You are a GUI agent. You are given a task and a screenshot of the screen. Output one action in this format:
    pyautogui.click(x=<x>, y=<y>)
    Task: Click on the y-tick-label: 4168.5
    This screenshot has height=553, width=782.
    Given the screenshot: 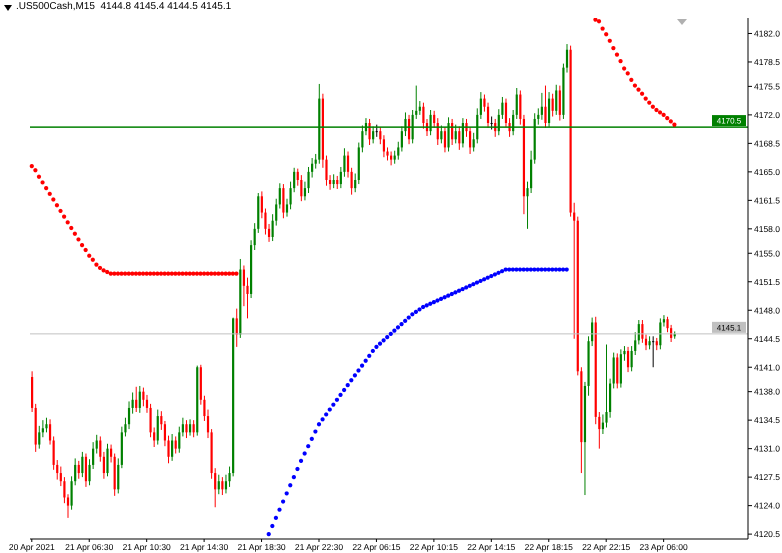 What is the action you would take?
    pyautogui.click(x=767, y=143)
    